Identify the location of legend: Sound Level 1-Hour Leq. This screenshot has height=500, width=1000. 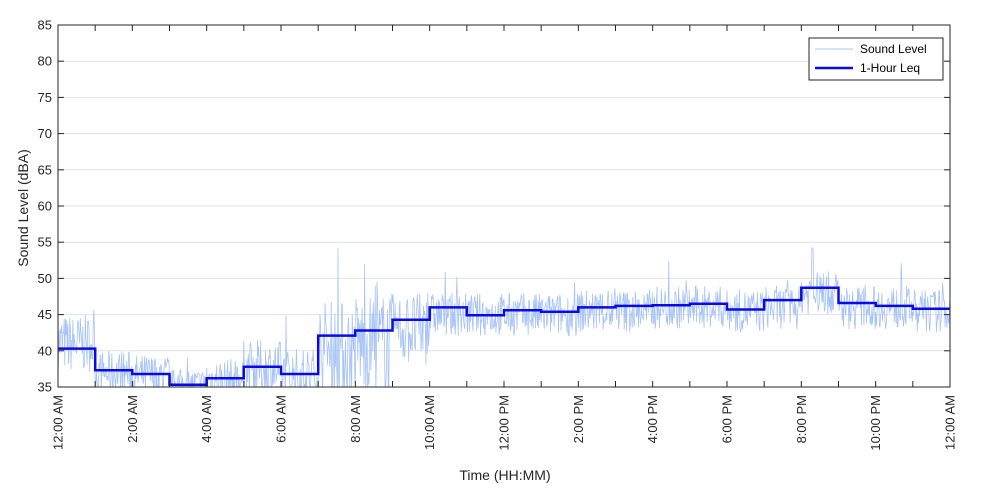
(876, 59).